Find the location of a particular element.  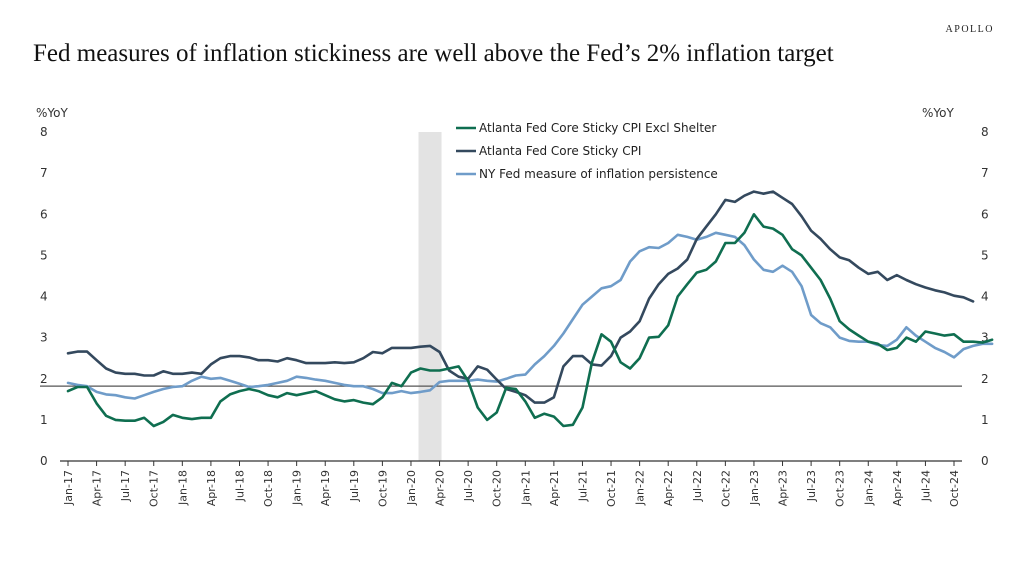

x-tick-label: Jul-17 is located at coordinates (125, 486).